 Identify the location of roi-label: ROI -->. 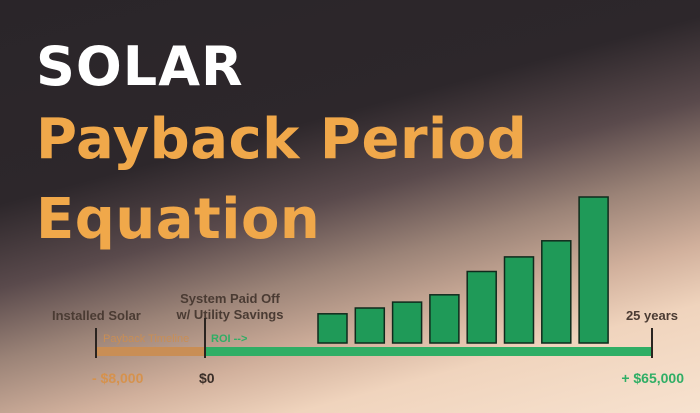
(229, 339).